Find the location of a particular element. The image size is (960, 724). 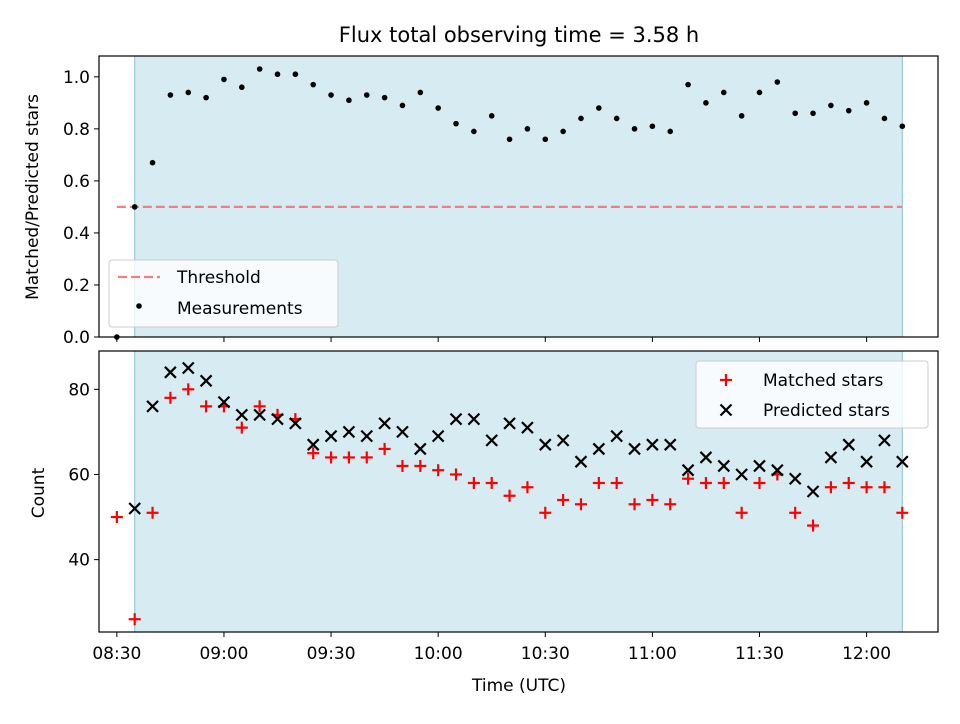

y-tick-label: 0.4 is located at coordinates (76, 234).